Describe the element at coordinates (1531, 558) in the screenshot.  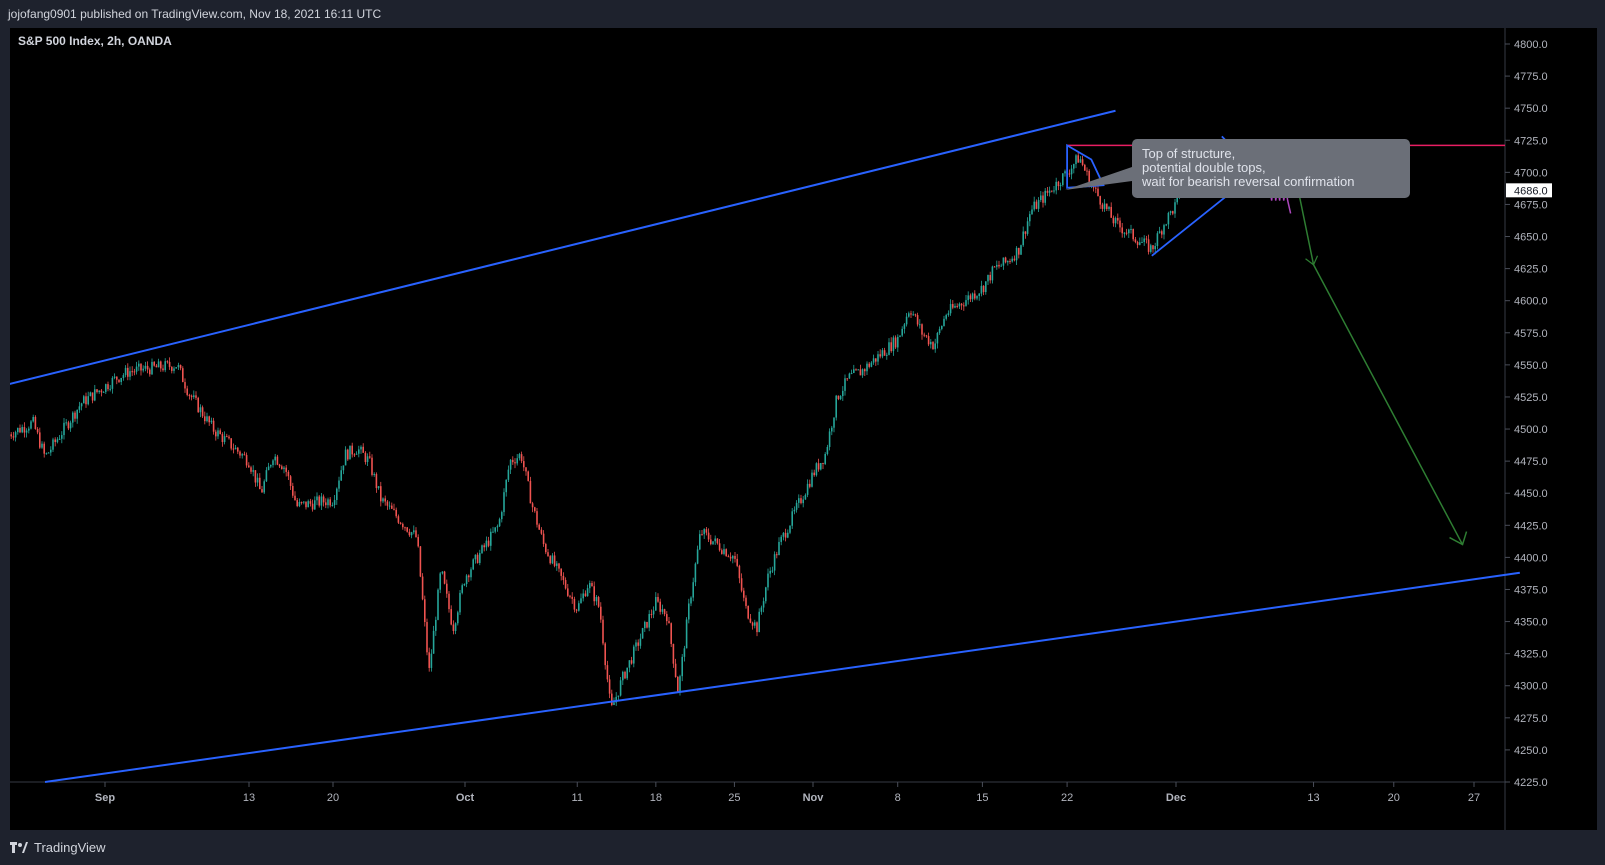
I see `price-tick-label: 4400.0` at that location.